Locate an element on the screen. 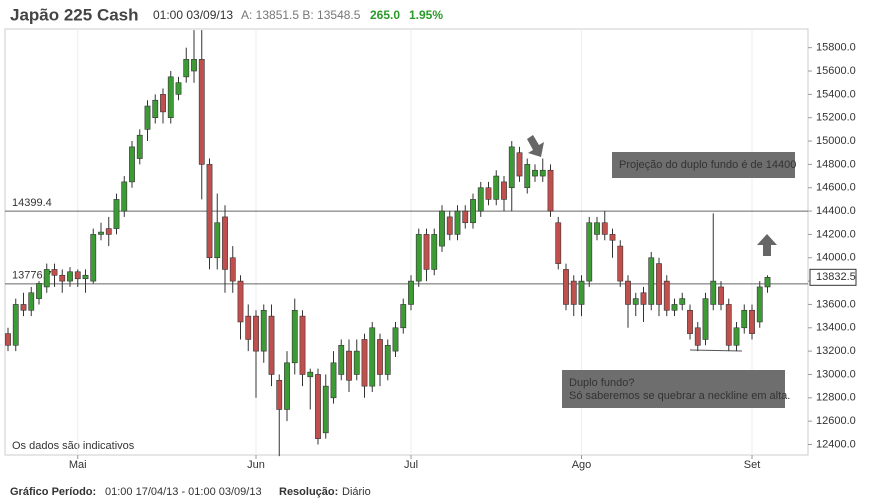 Image resolution: width=880 pixels, height=503 pixels. y-tick-label: 13400.0 is located at coordinates (836, 328).